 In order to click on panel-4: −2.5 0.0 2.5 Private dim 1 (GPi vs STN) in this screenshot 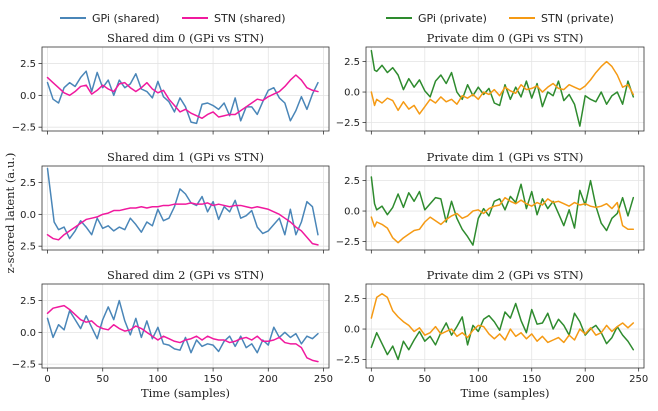, I will do `click(490, 202)`.